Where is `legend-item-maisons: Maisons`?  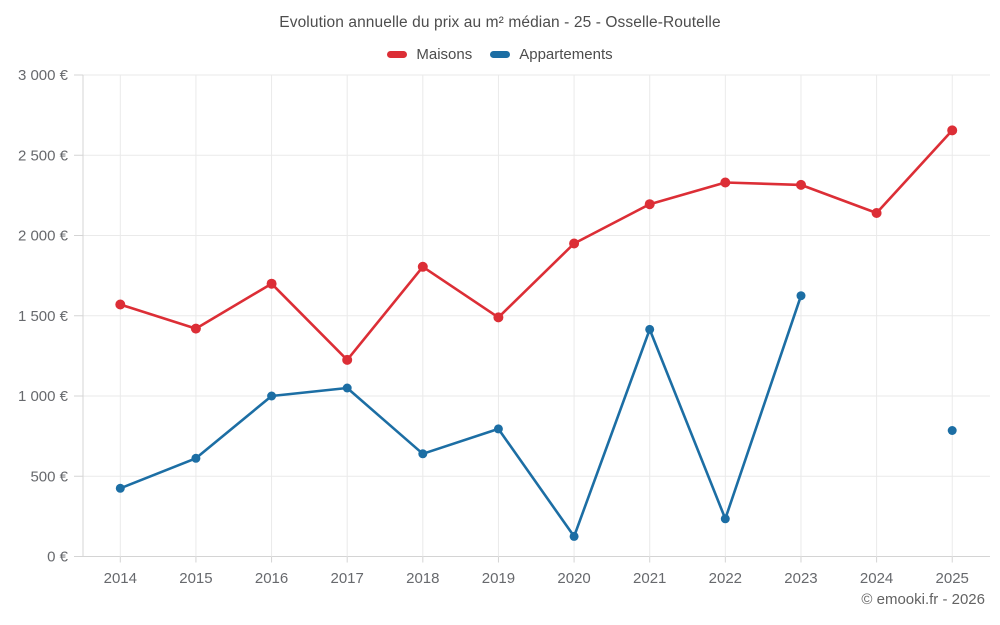 legend-item-maisons: Maisons is located at coordinates (429, 54).